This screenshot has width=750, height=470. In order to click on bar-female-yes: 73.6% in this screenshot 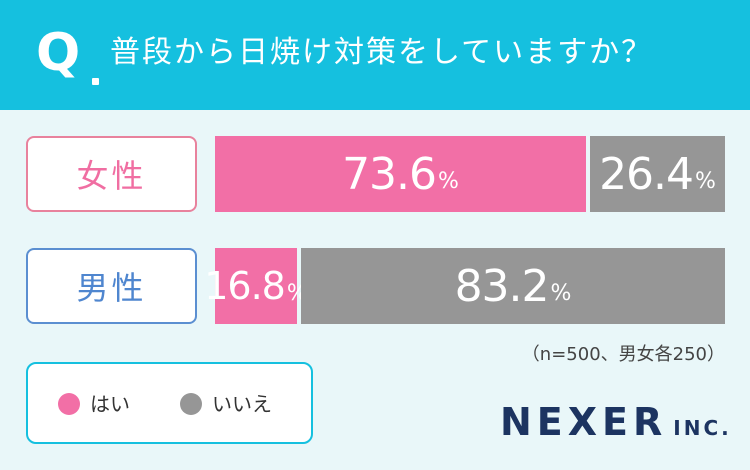, I will do `click(400, 174)`.